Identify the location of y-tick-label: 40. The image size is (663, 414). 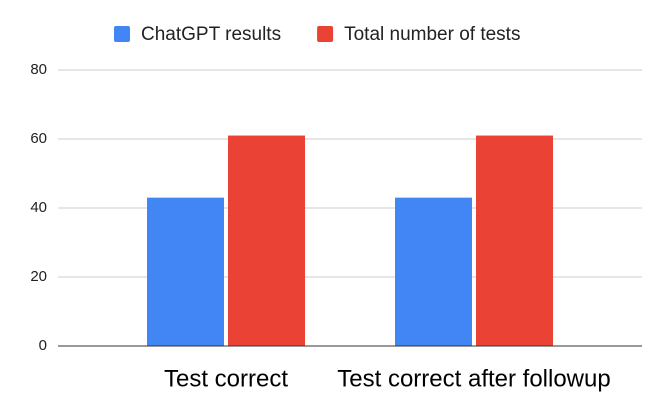
(38, 207).